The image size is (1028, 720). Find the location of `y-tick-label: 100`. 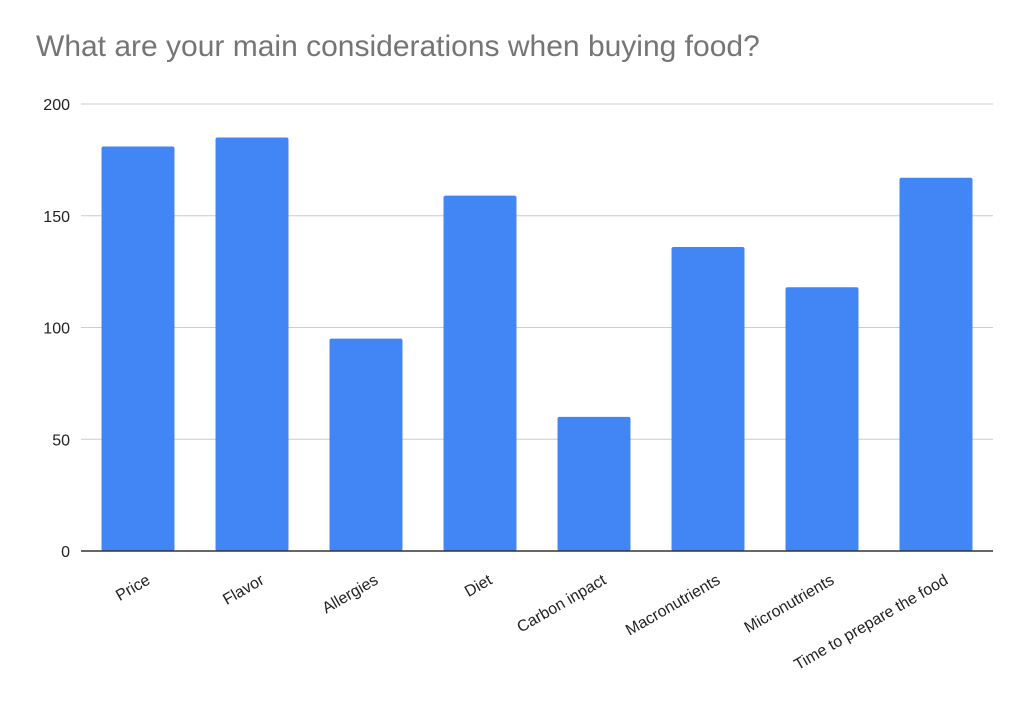

y-tick-label: 100 is located at coordinates (56, 329).